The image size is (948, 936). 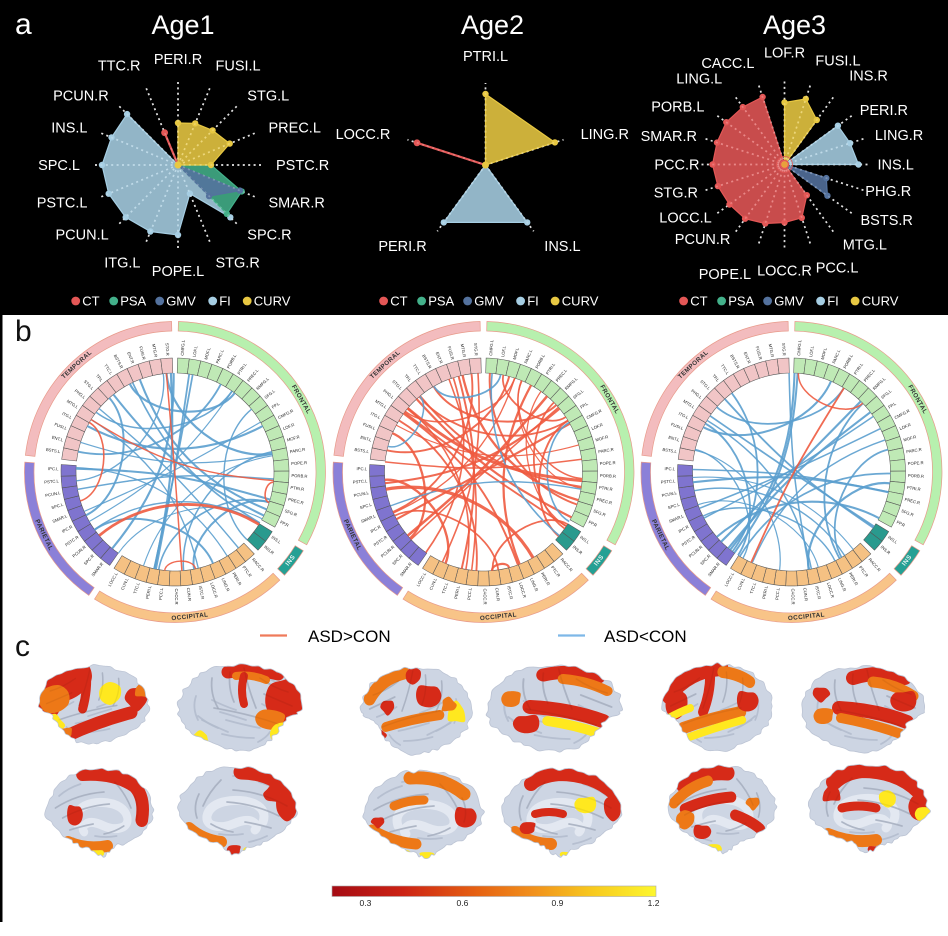 I want to click on svg-text: 0.6, so click(x=462, y=903).